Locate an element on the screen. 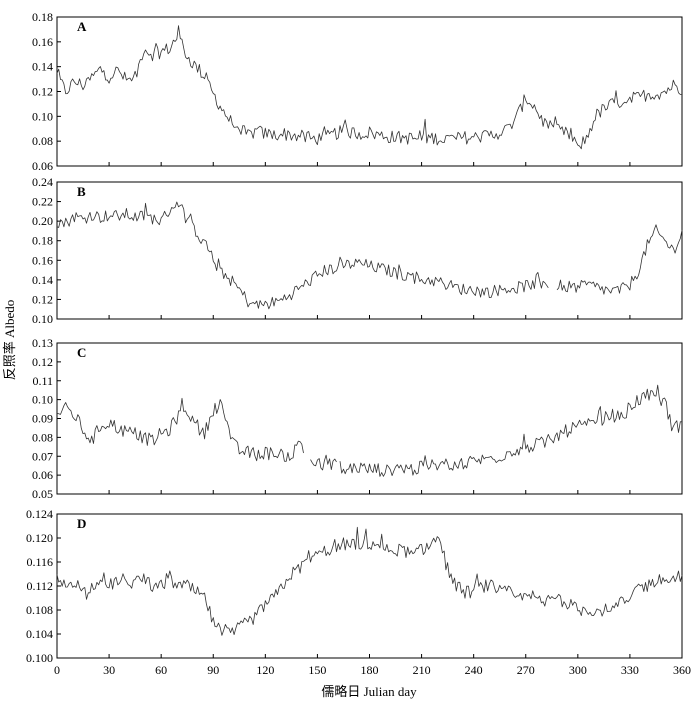 This screenshot has width=700, height=709. x-tick-label: 120 is located at coordinates (265, 670).